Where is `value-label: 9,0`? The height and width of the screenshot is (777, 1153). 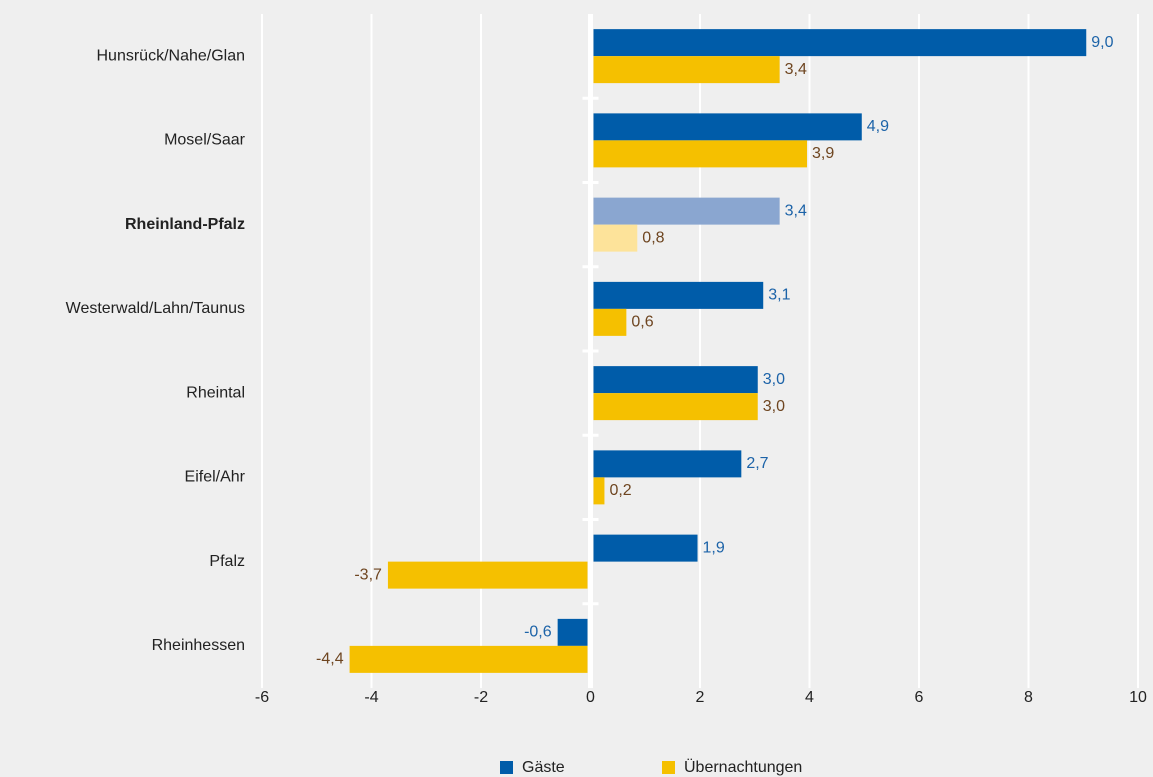
value-label: 9,0 is located at coordinates (1102, 42).